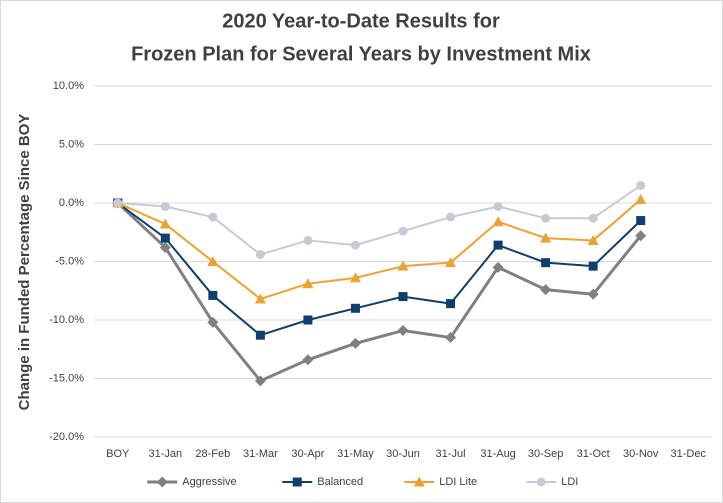 The image size is (723, 503). What do you see at coordinates (497, 454) in the screenshot?
I see `x-tick-label: 31-Aug` at bounding box center [497, 454].